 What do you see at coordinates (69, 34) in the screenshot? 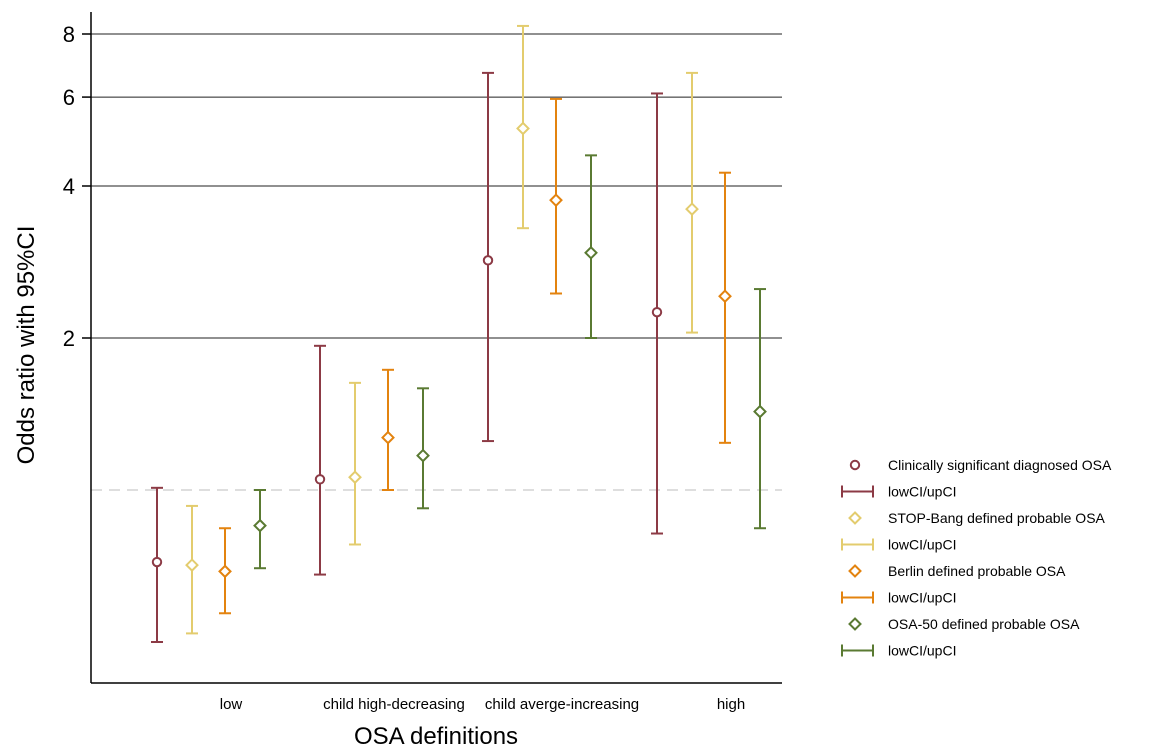
I see `y-tick-label-8: 8` at bounding box center [69, 34].